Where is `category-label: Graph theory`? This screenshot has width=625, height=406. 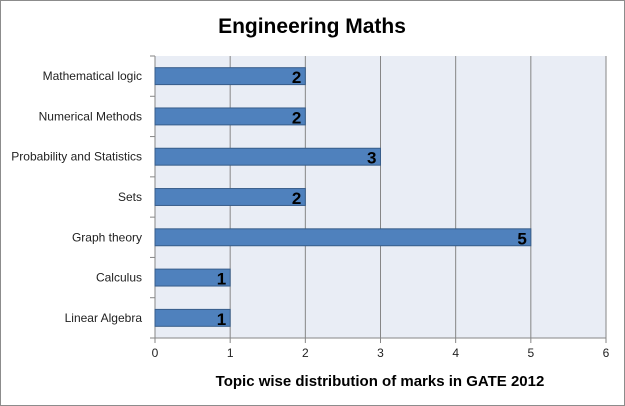 category-label: Graph theory is located at coordinates (107, 237).